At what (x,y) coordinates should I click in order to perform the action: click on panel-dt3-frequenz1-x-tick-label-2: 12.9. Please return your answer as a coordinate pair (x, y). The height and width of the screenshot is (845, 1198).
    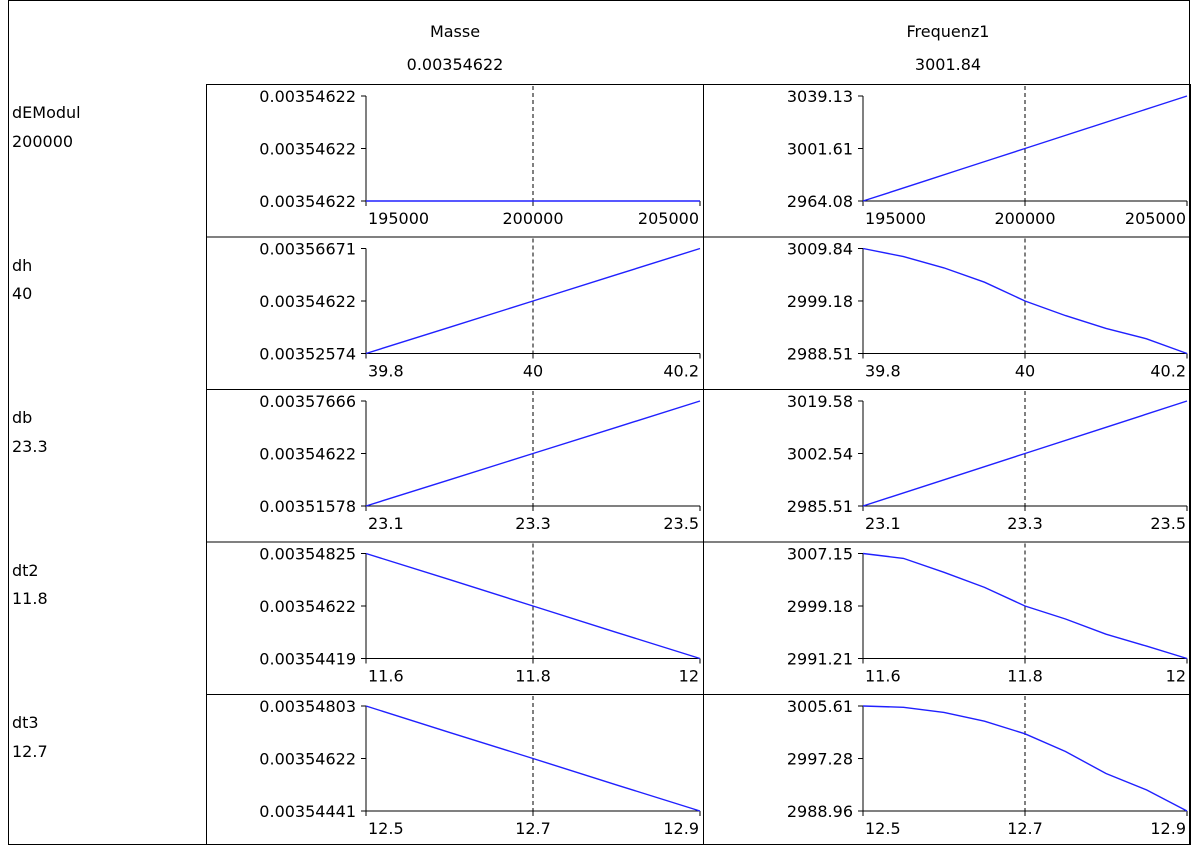
    Looking at the image, I should click on (1168, 828).